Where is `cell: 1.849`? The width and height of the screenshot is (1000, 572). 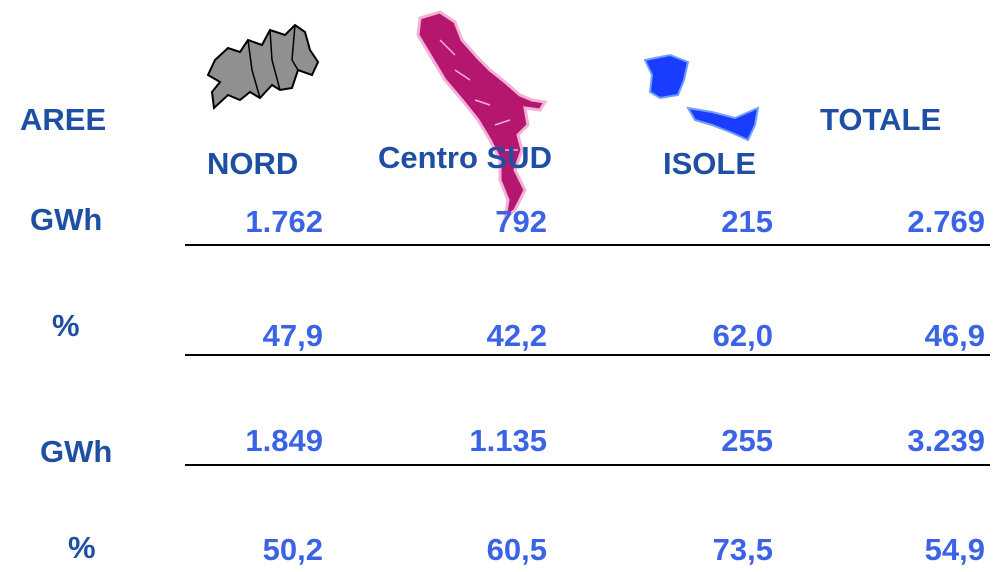 cell: 1.849 is located at coordinates (284, 440).